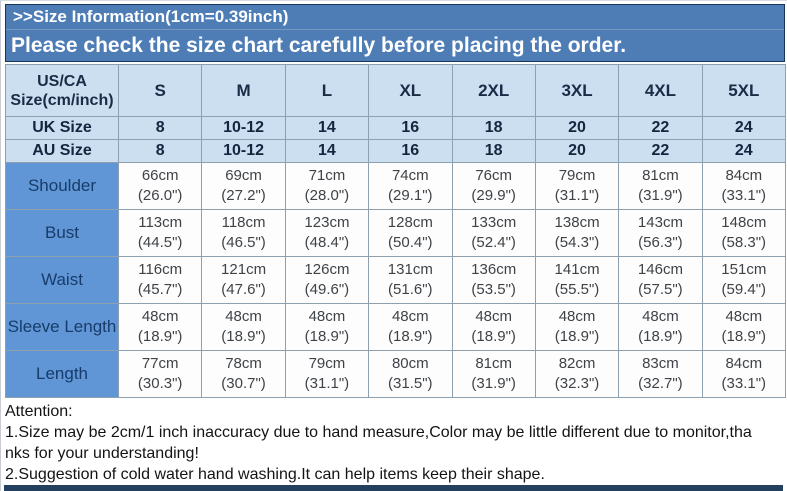  Describe the element at coordinates (410, 280) in the screenshot. I see `measurement-value-cell: 131cm (51.6")` at that location.